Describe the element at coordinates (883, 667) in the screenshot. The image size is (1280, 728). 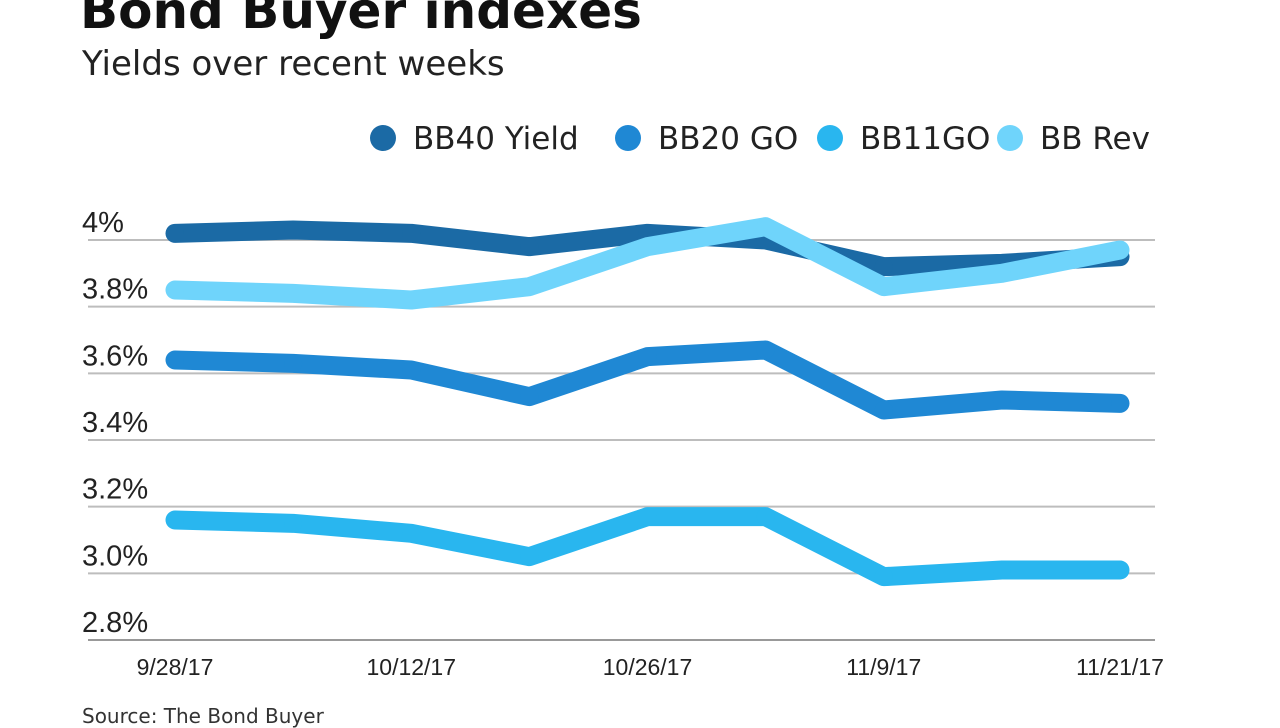
I see `x-tick-label: 11/9/17` at that location.